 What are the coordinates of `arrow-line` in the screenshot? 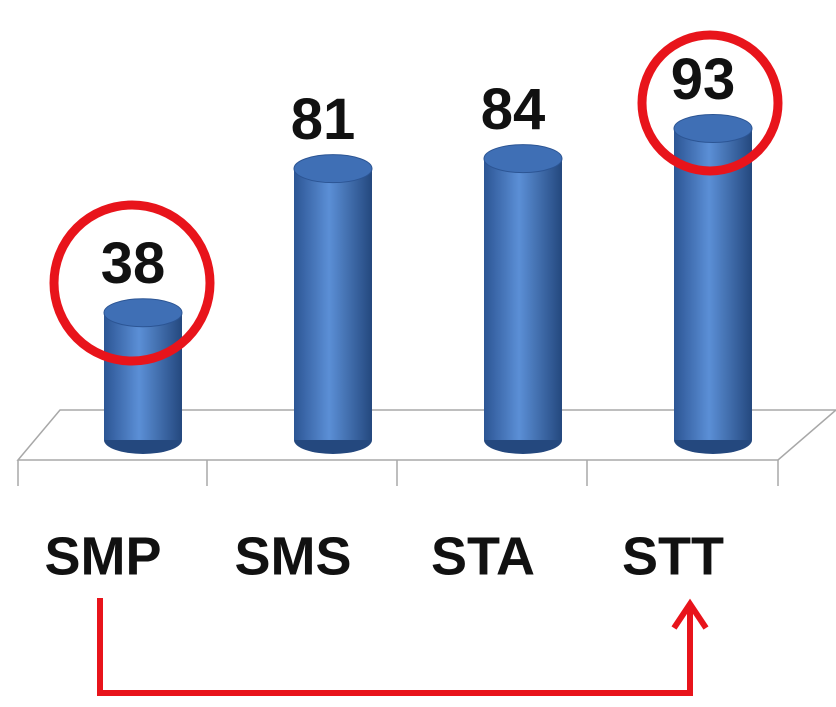 It's located at (395, 647).